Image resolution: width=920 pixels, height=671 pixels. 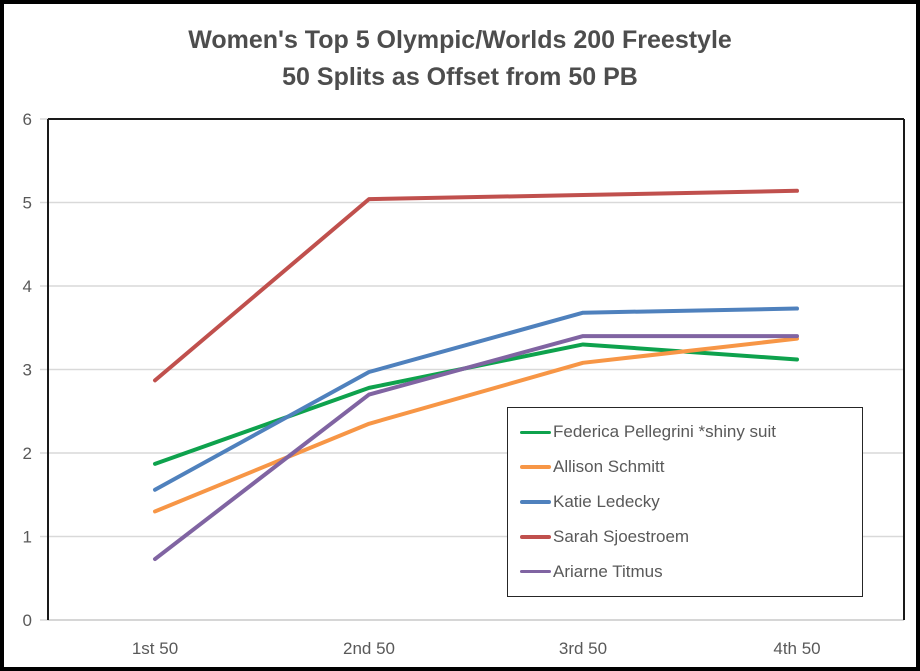 What do you see at coordinates (27, 119) in the screenshot?
I see `y-axis-label: 6` at bounding box center [27, 119].